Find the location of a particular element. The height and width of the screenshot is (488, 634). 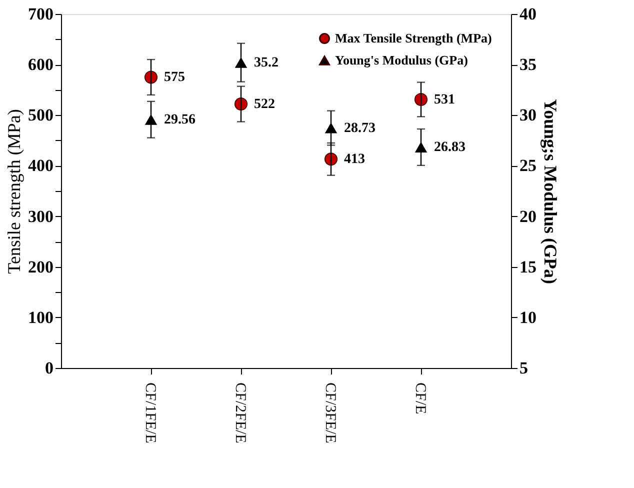

data-label: 531 is located at coordinates (444, 100).